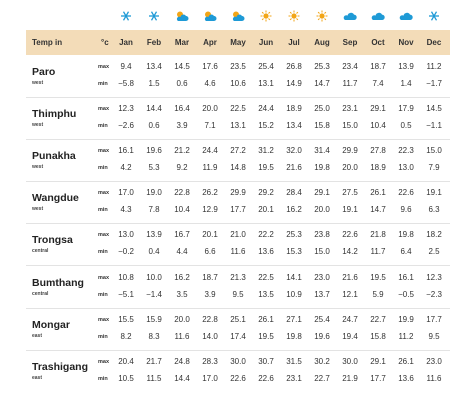  Describe the element at coordinates (266, 277) in the screenshot. I see `max-value: 22.5` at that location.